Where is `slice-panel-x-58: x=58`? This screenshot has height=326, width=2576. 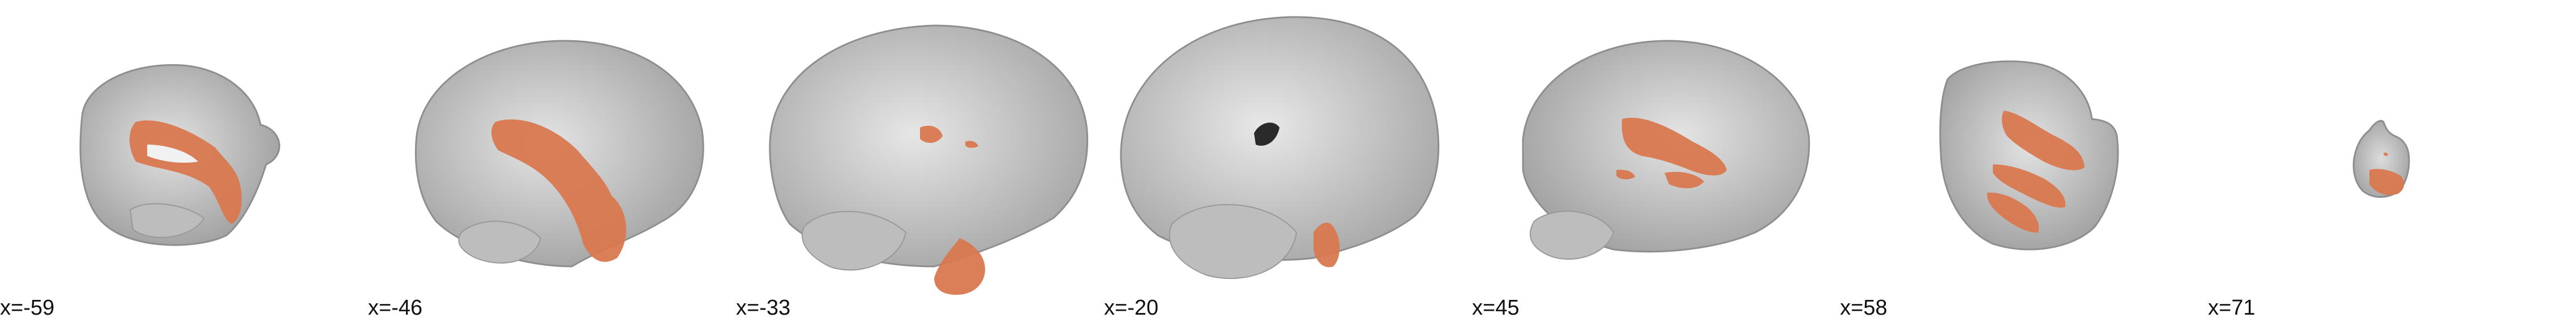
slice-panel-x-58: x=58 is located at coordinates (2024, 163).